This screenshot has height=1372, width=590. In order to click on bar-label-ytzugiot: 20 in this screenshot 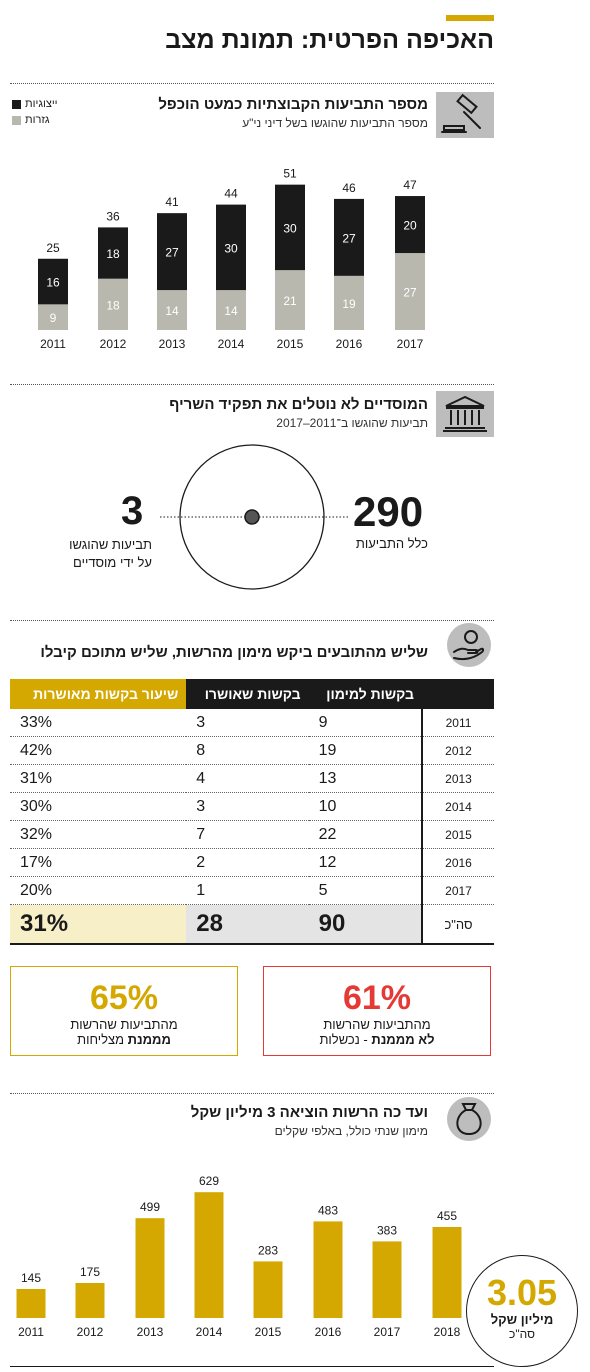, I will do `click(410, 226)`.